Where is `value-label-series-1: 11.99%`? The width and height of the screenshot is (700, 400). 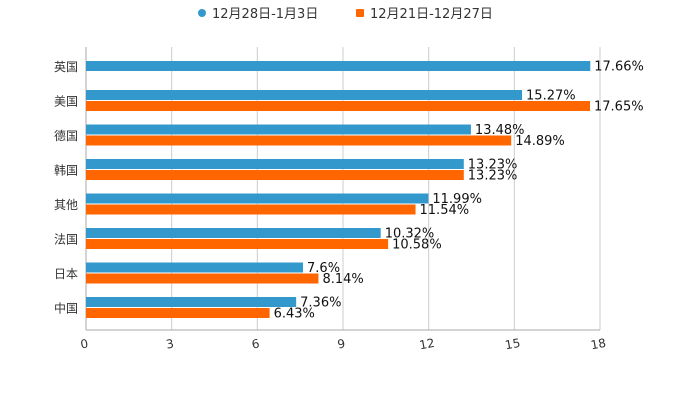 value-label-series-1: 11.99% is located at coordinates (457, 199).